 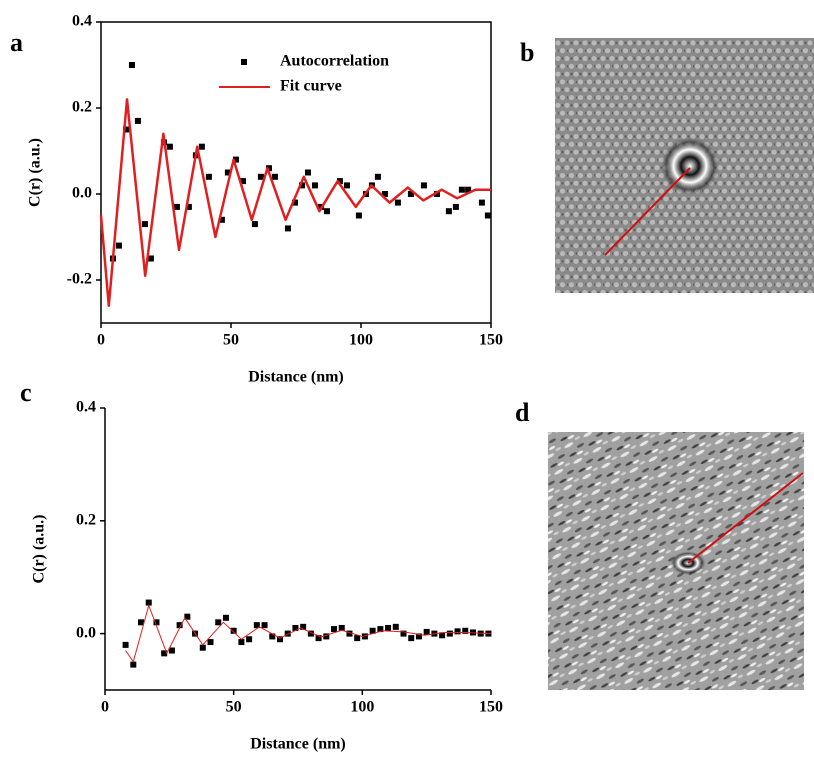 I want to click on x-tick-label: 150, so click(x=491, y=707).